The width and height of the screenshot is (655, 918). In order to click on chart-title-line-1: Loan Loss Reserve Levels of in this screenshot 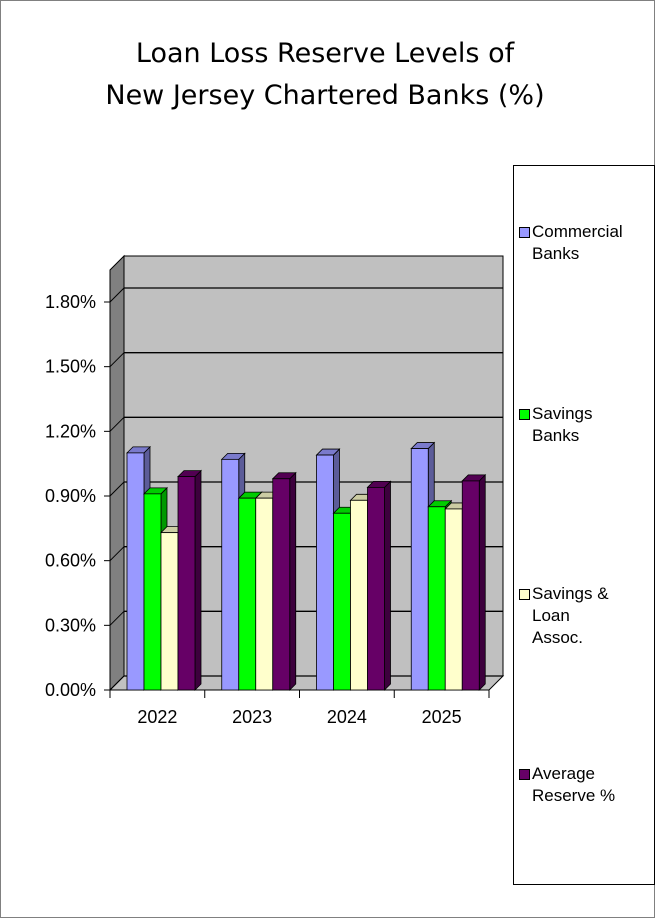, I will do `click(325, 53)`.